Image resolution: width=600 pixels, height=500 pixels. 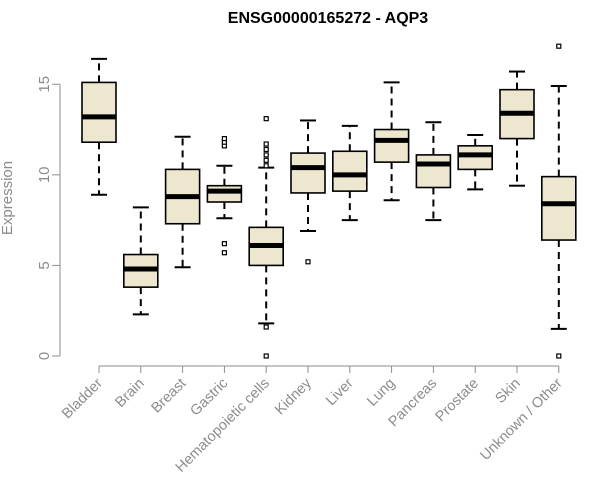 What do you see at coordinates (44, 356) in the screenshot?
I see `y-tick-label: 0` at bounding box center [44, 356].